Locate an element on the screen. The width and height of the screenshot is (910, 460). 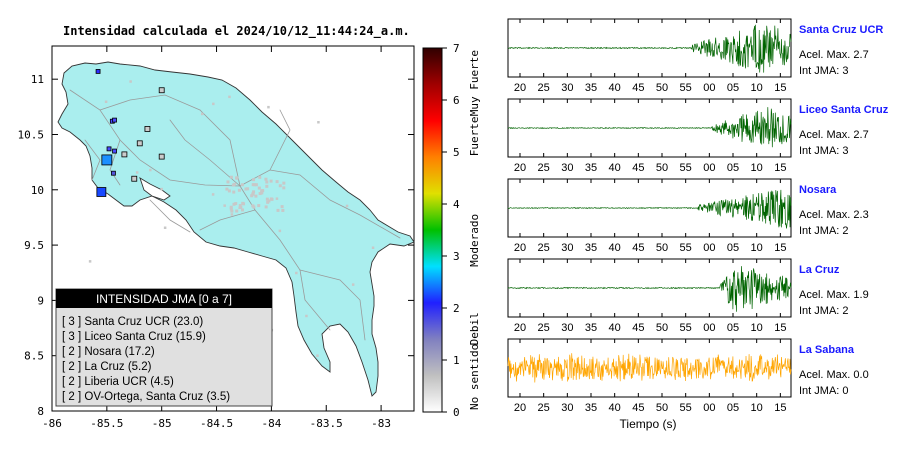
max-acceleration: Acel. Max. 1.9 is located at coordinates (834, 295).